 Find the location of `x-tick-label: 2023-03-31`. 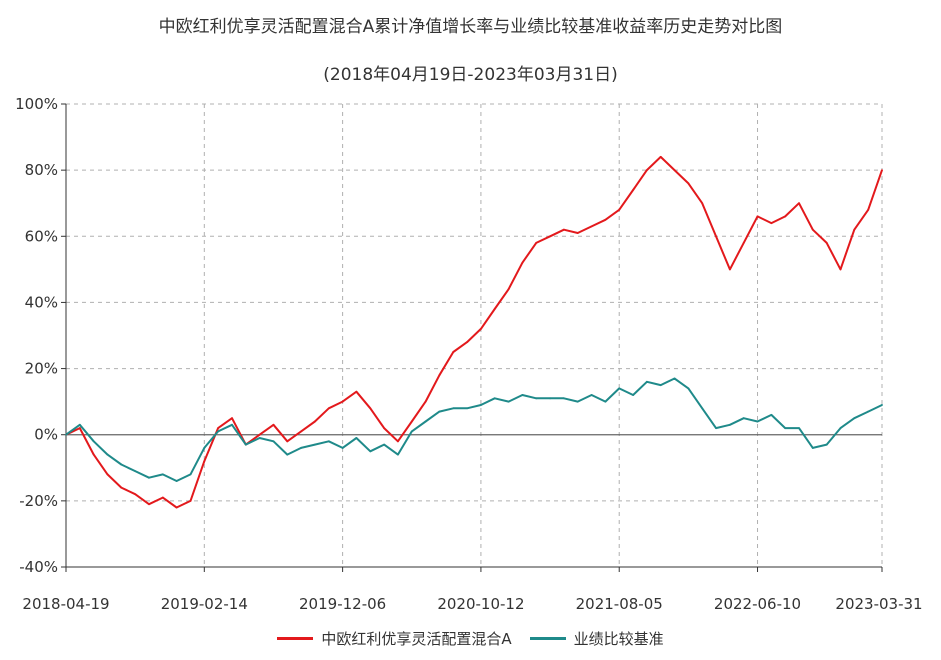

x-tick-label: 2023-03-31 is located at coordinates (878, 604).